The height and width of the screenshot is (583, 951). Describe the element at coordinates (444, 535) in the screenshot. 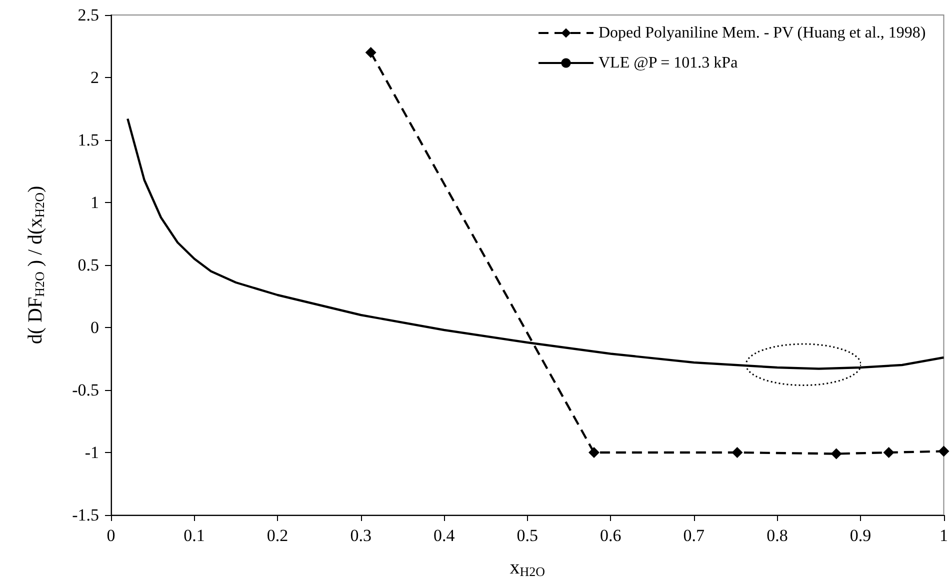

I see `x-tick-label: 0.4` at that location.